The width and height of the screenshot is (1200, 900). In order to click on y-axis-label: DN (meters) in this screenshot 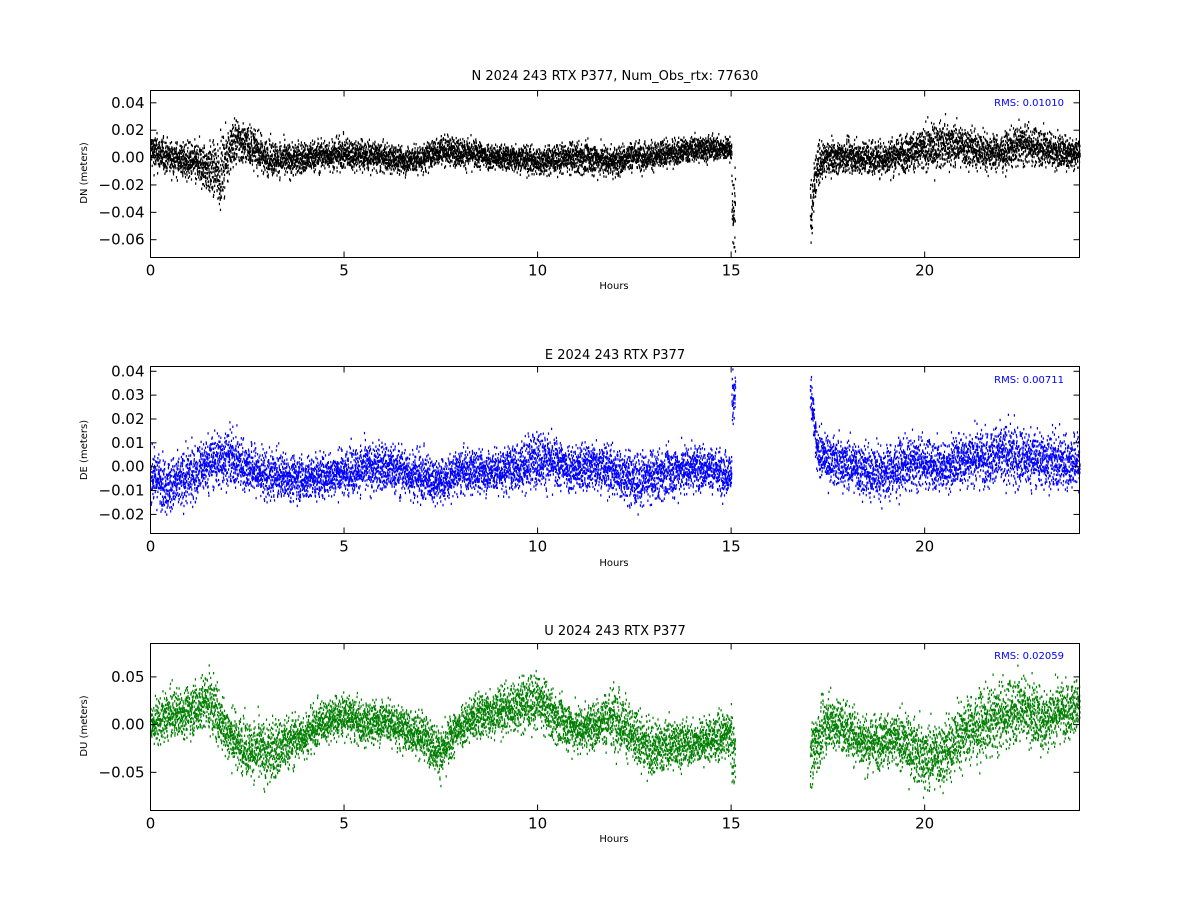, I will do `click(84, 173)`.